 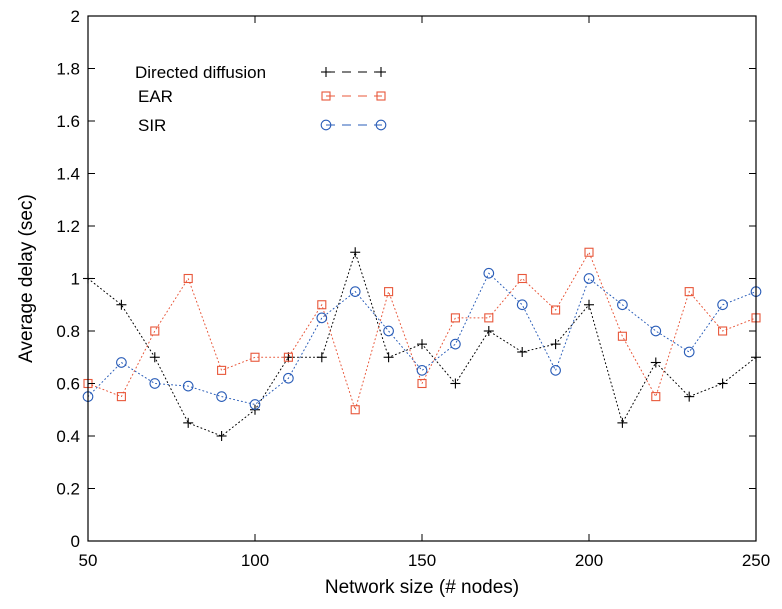 What do you see at coordinates (75, 16) in the screenshot?
I see `y-tick-label: 2` at bounding box center [75, 16].